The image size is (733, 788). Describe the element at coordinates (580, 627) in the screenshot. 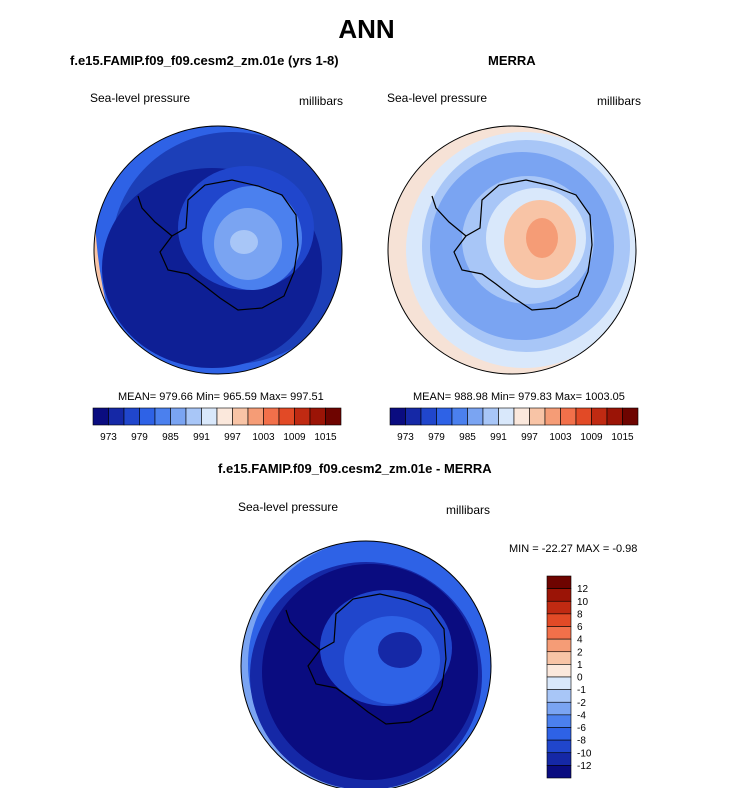

I see `panel3-colorbar-tick-label: 6` at that location.